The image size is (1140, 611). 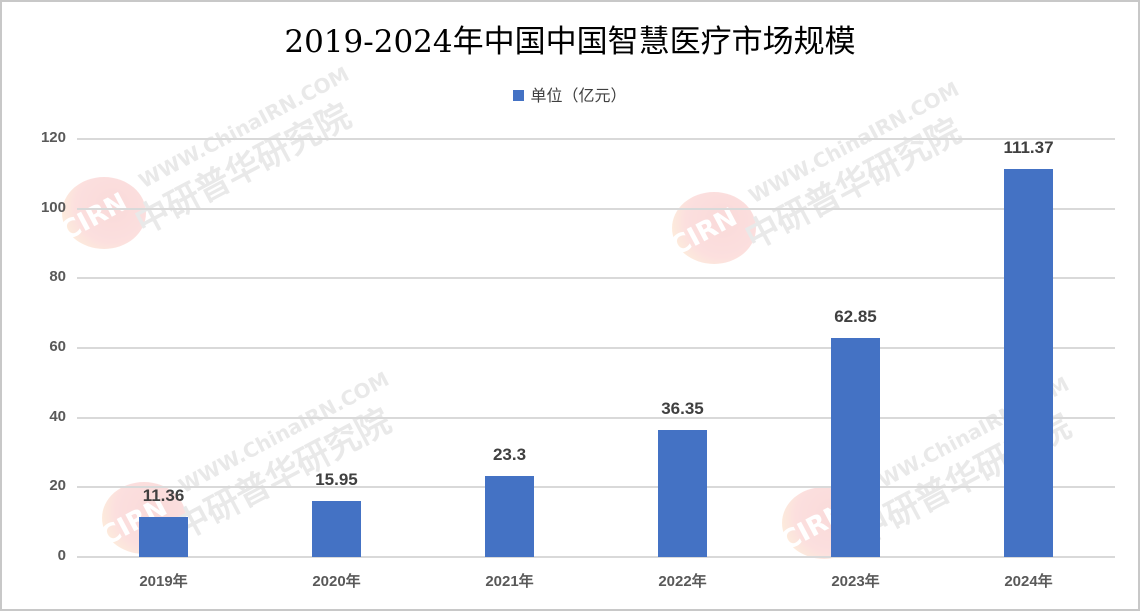 I want to click on data-label: 62.85, so click(x=855, y=317).